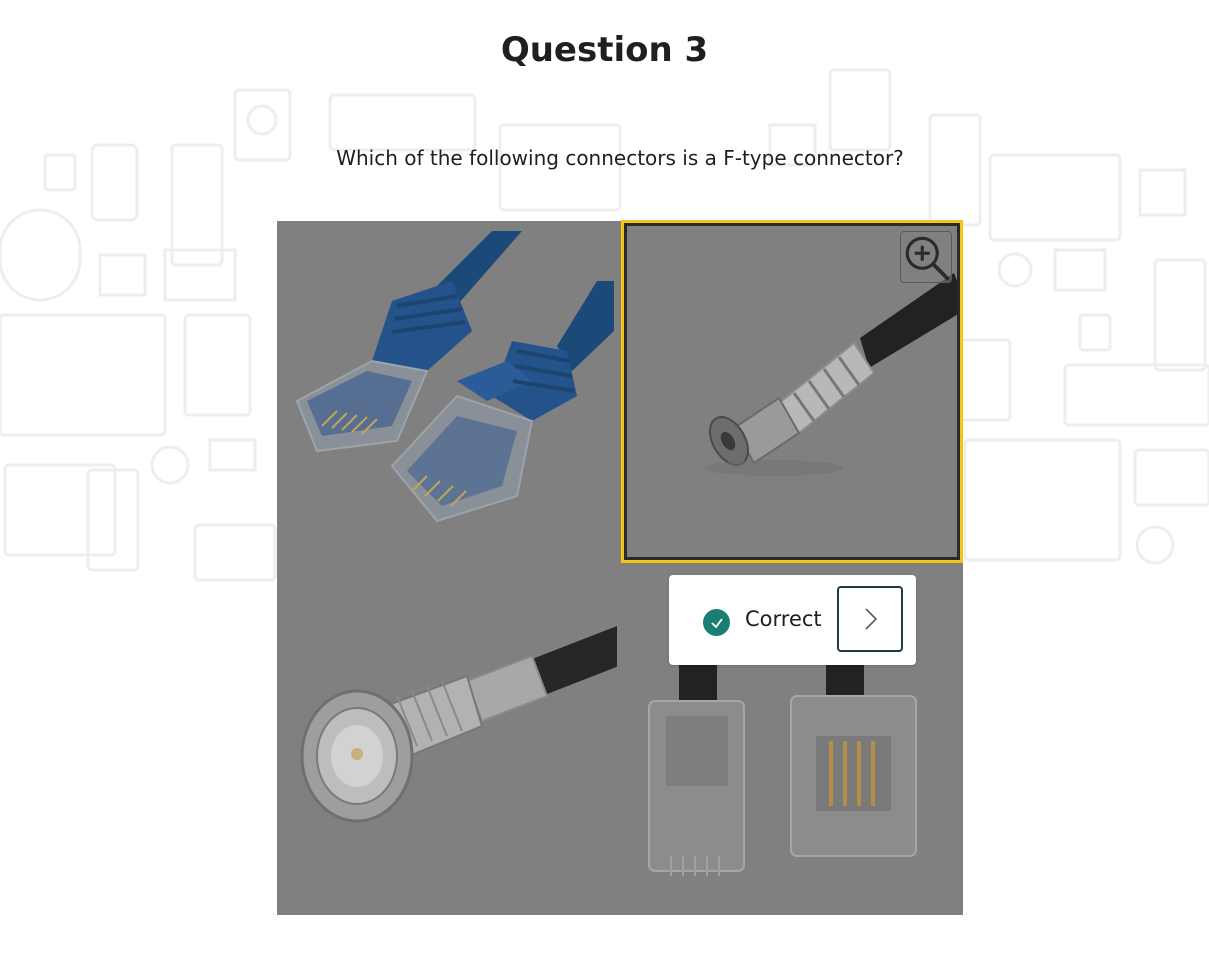  I want to click on checkmark-icon, so click(716, 622).